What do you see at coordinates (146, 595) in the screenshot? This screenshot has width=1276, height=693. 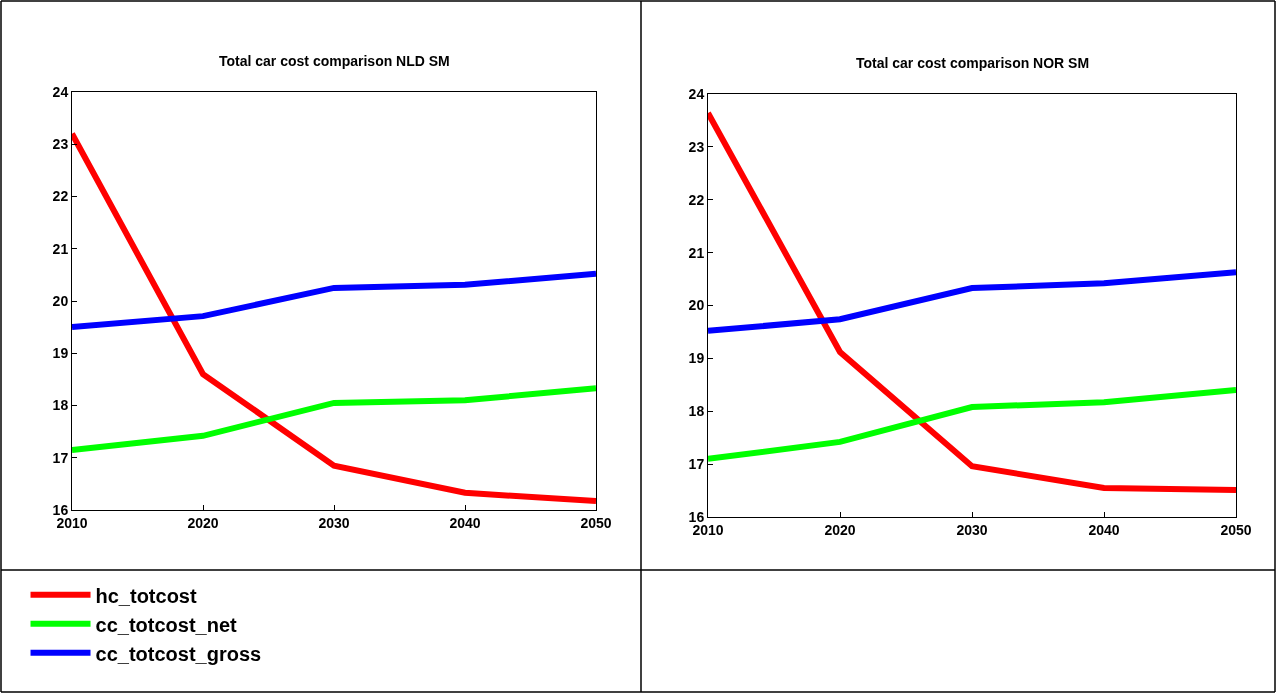 I see `legend-label: hc_totcost` at bounding box center [146, 595].